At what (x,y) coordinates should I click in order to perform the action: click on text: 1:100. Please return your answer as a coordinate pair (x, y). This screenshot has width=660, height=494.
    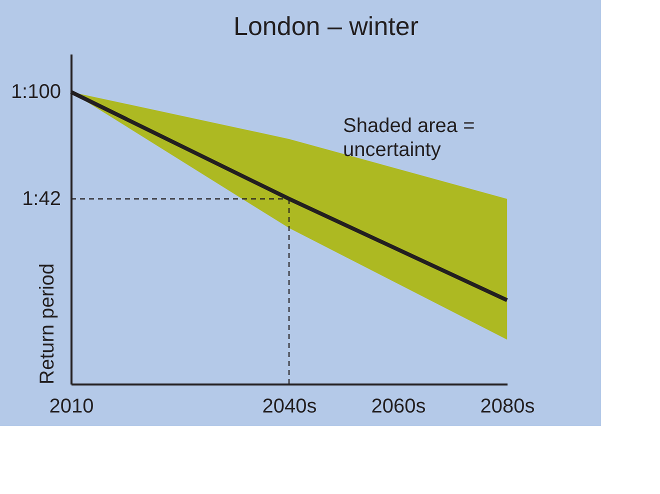
    Looking at the image, I should click on (35, 91).